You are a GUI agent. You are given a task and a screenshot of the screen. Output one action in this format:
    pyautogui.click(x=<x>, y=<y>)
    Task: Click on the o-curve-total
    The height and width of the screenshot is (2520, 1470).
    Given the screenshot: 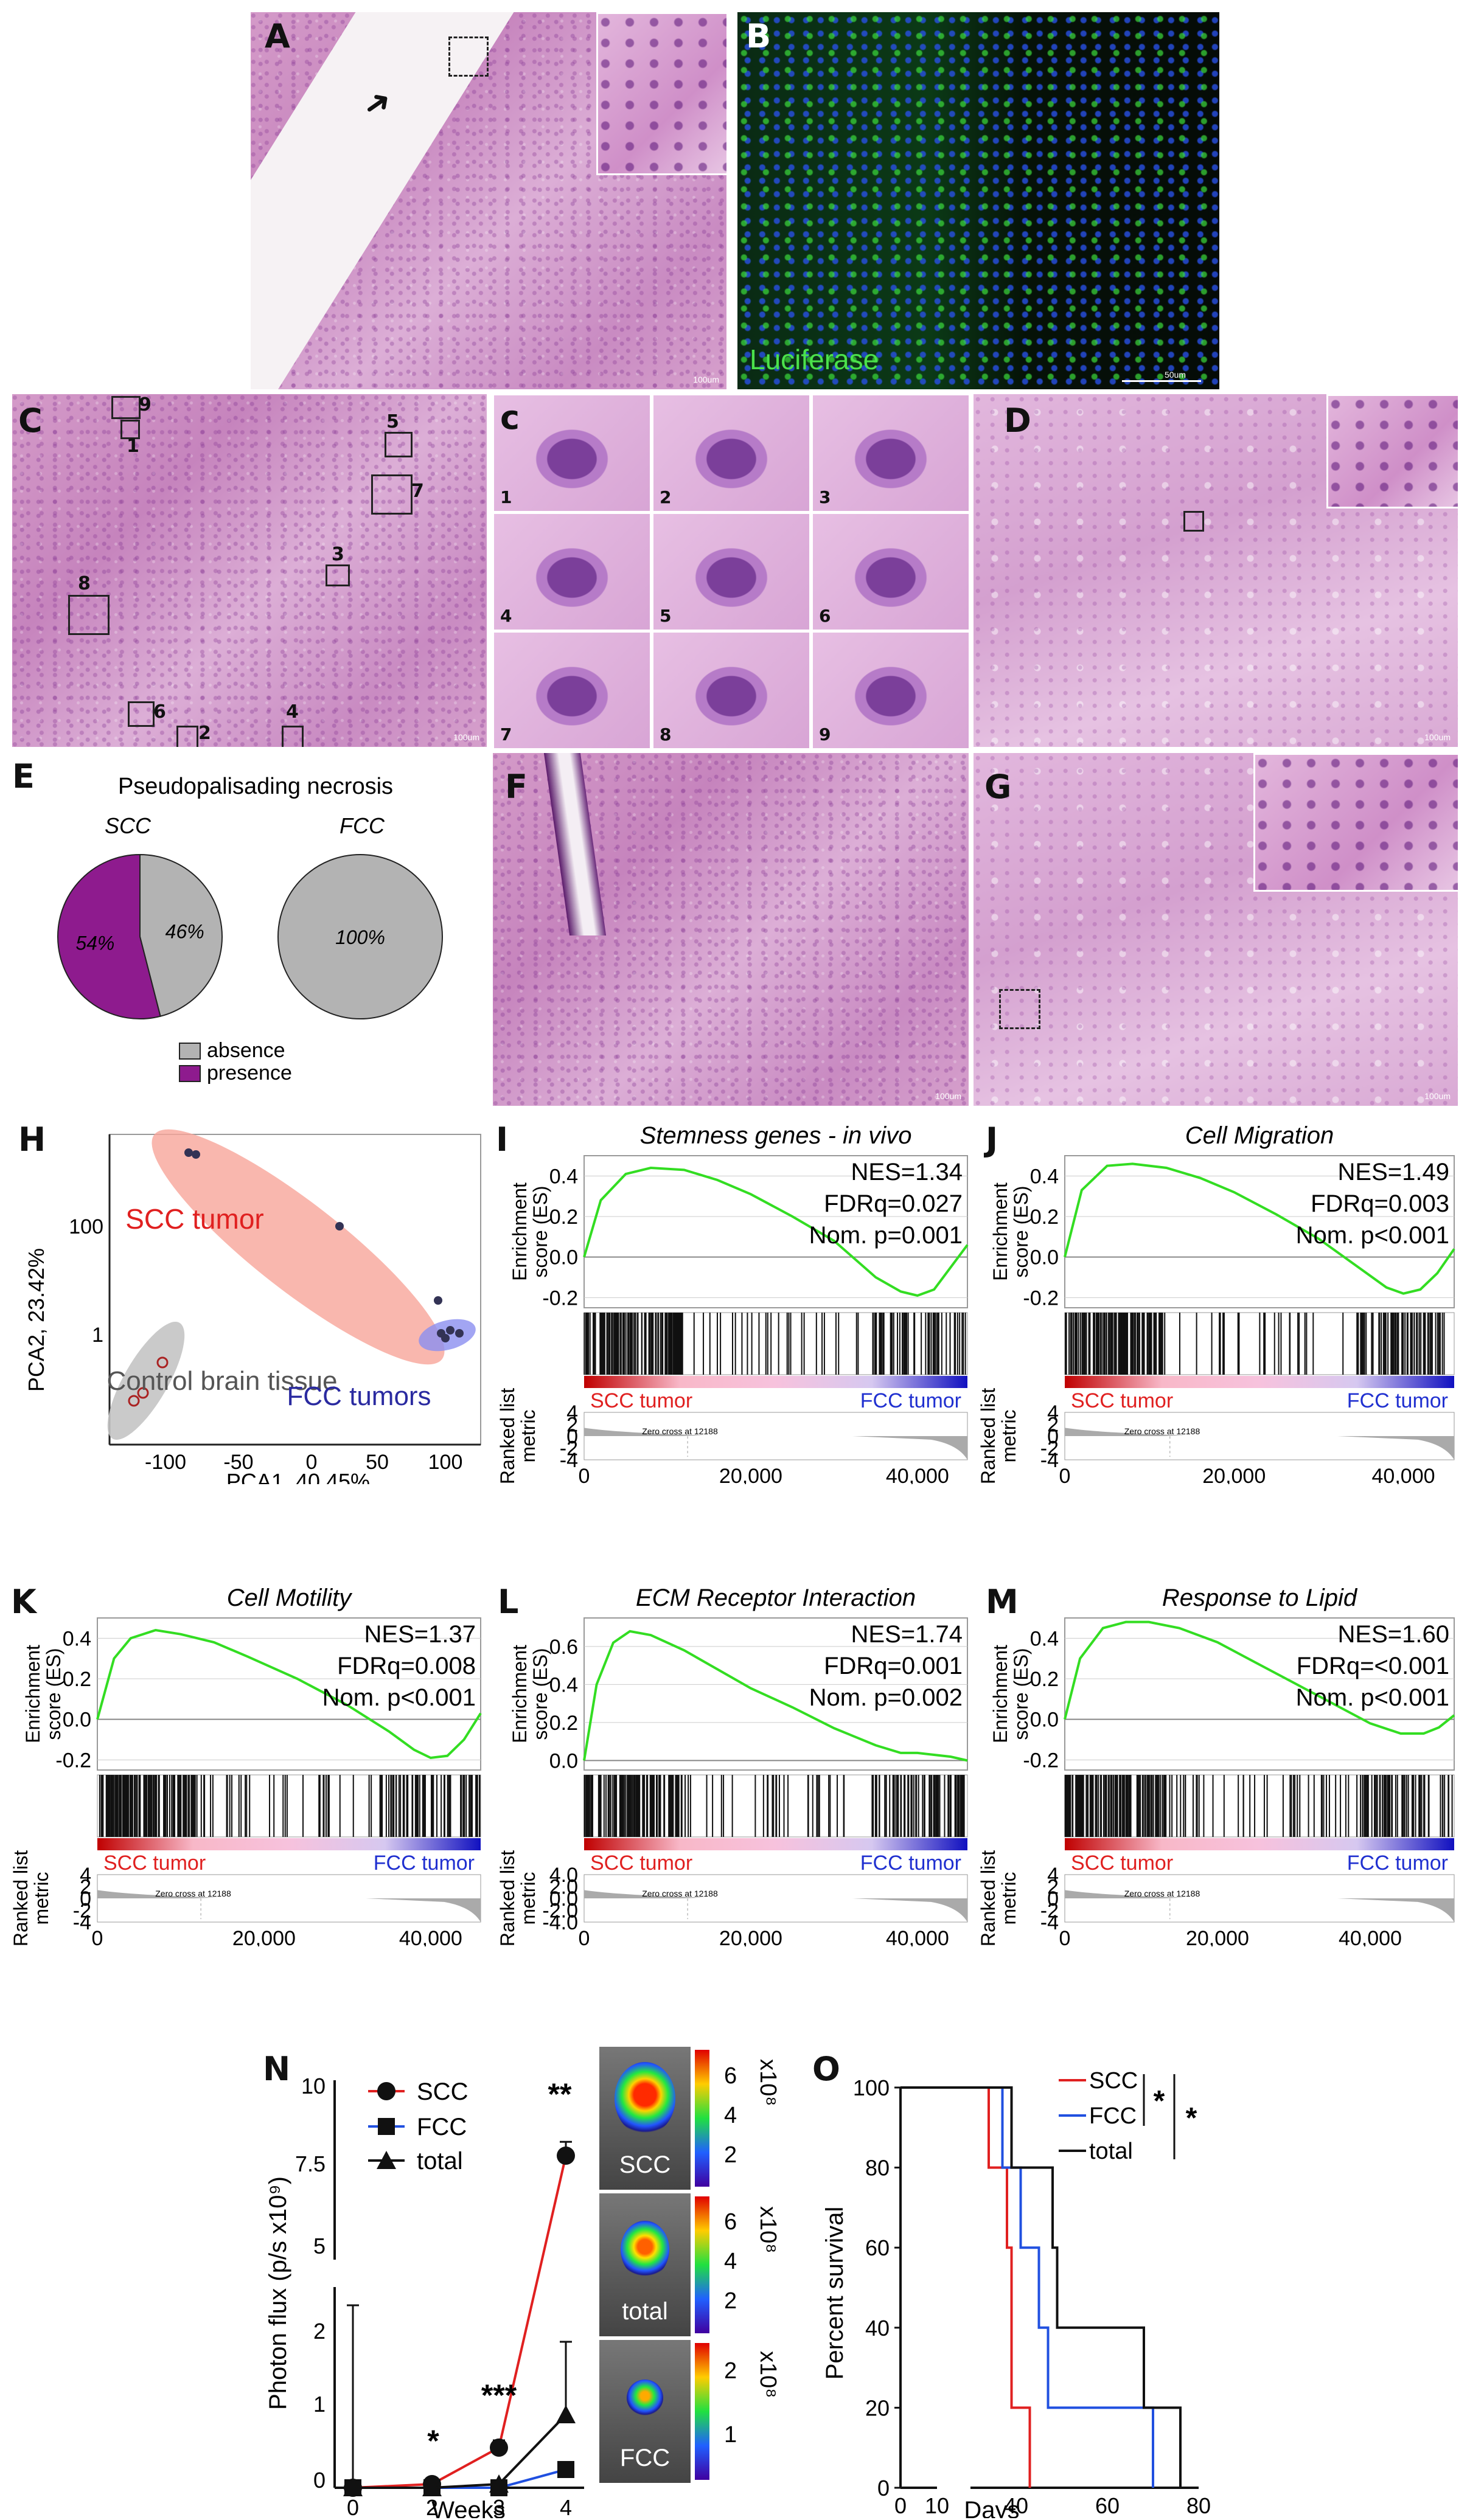 What is the action you would take?
    pyautogui.click(x=1041, y=2287)
    